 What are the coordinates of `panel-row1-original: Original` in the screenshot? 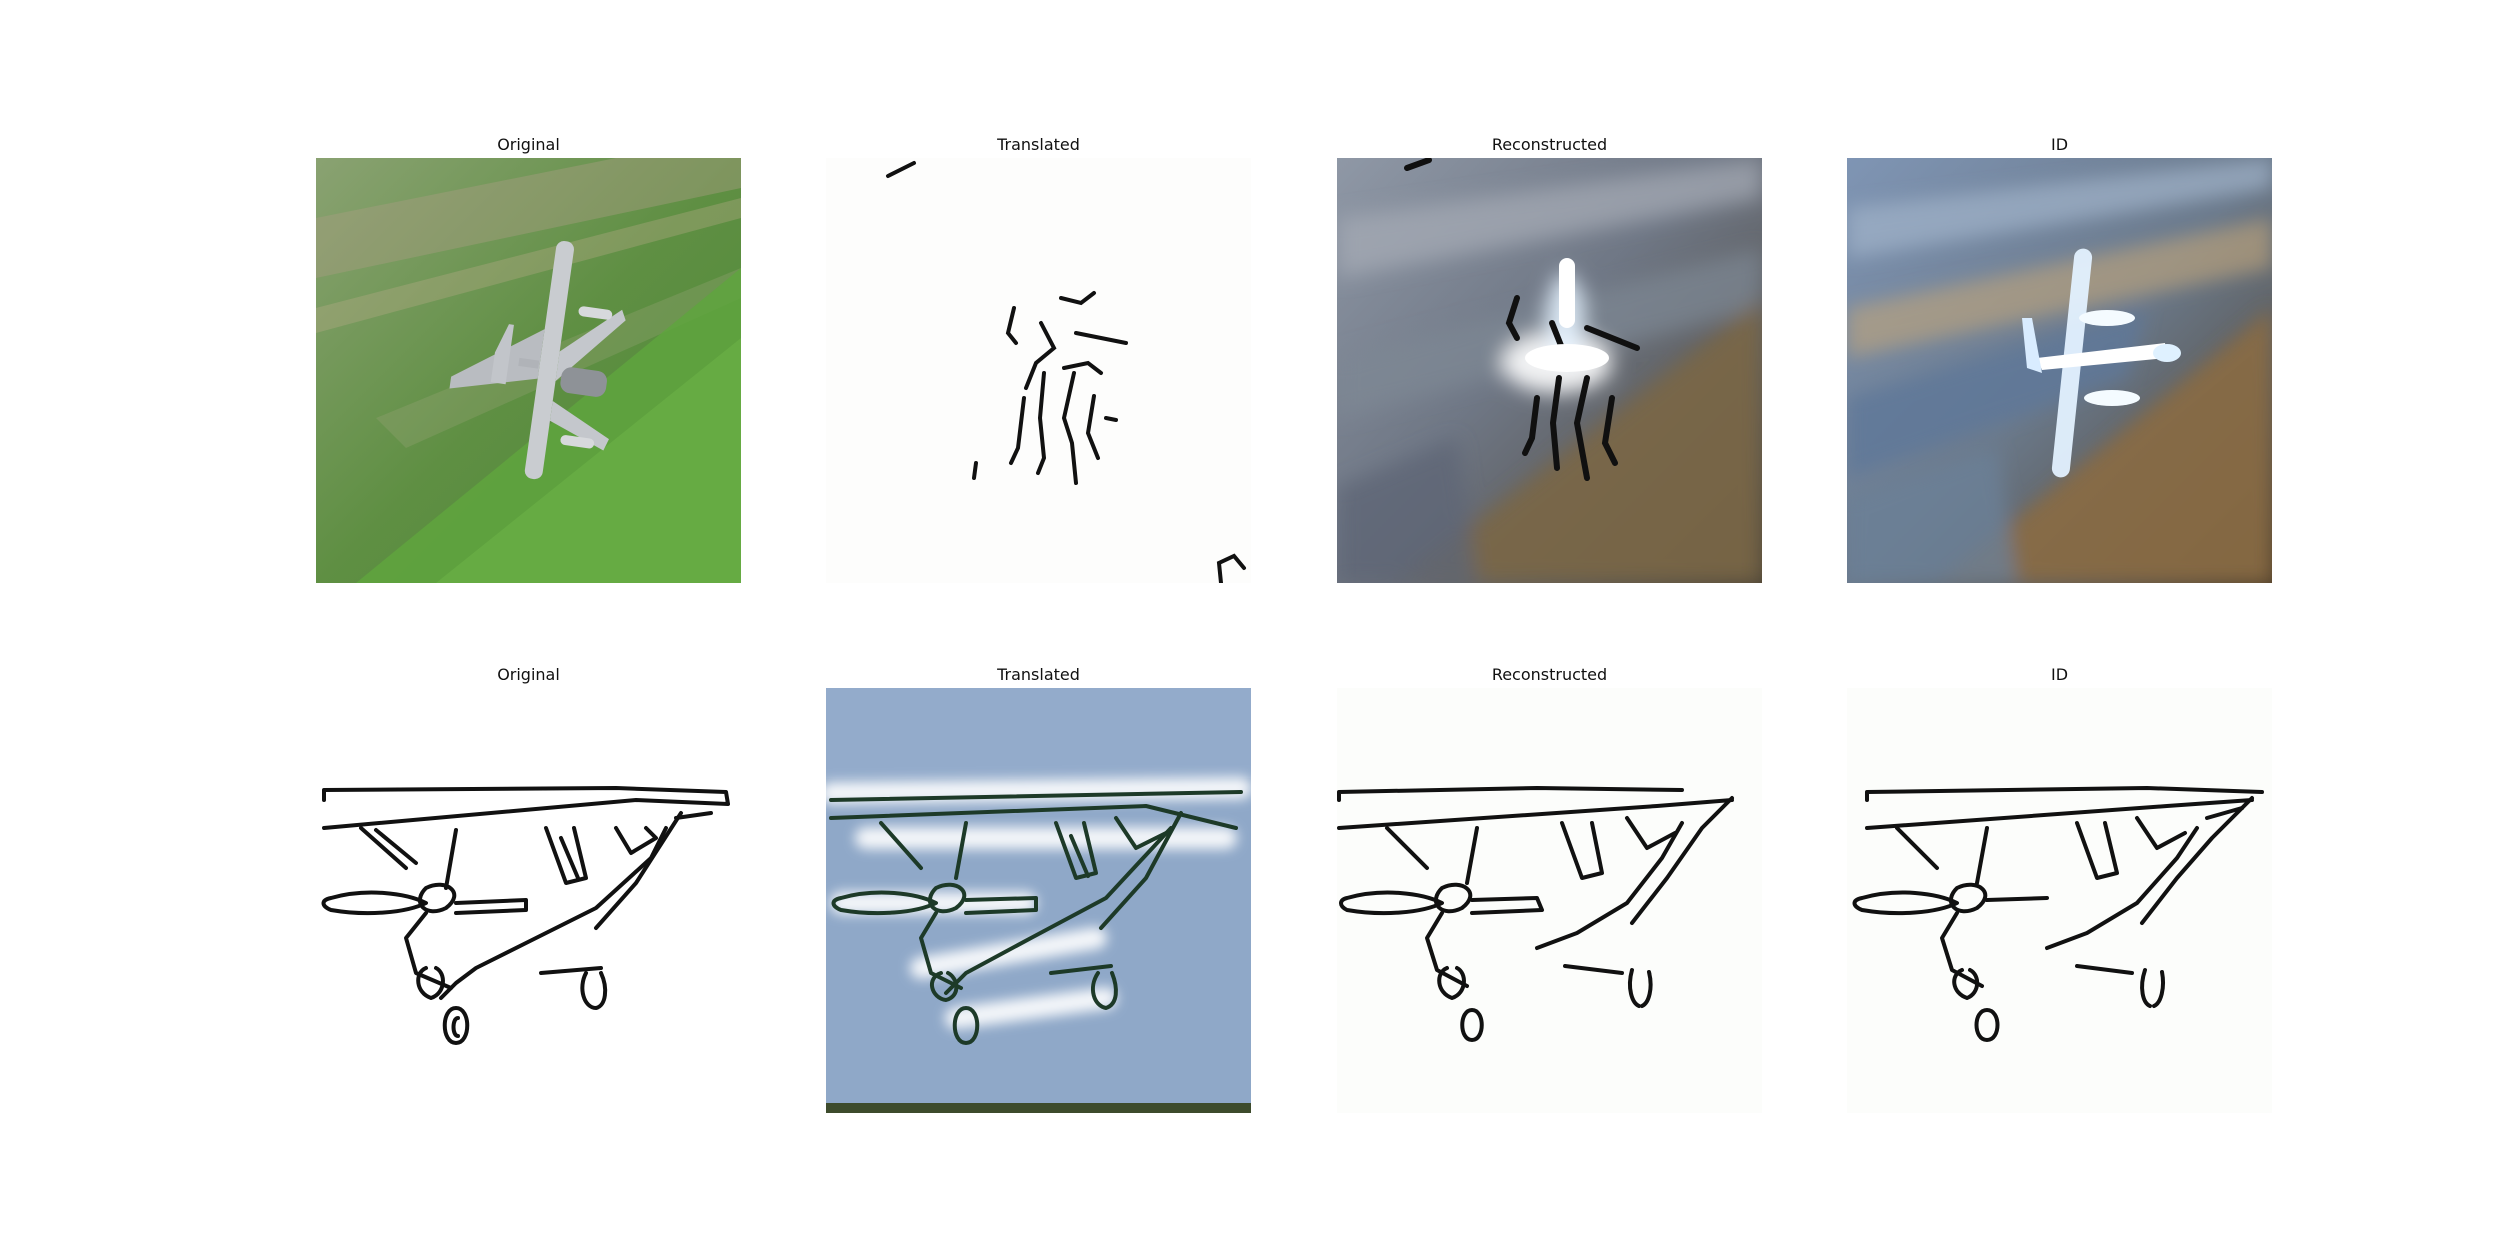 It's located at (528, 358).